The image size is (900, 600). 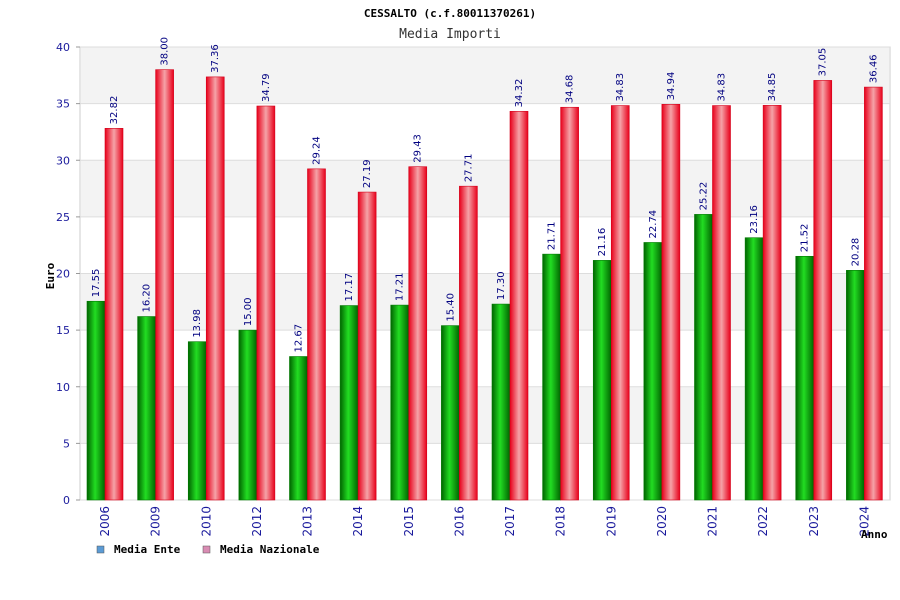 I want to click on bar-media-ente-2022, so click(x=754, y=369).